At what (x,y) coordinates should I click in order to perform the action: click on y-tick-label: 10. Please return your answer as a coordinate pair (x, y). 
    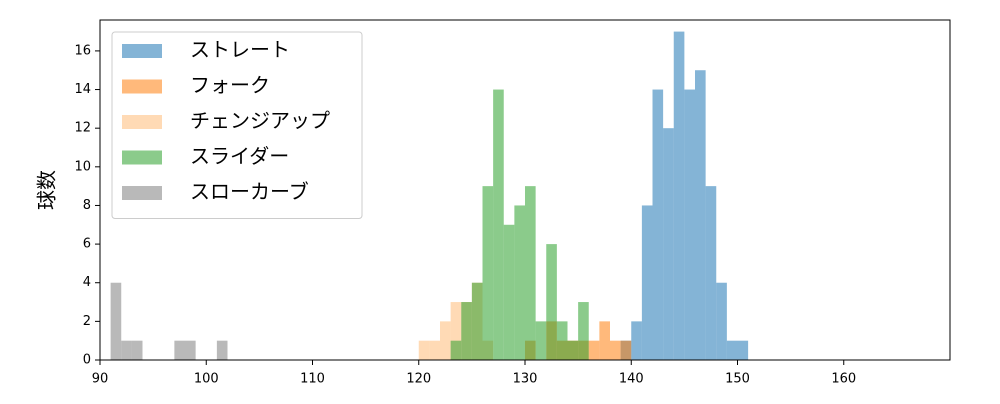
    Looking at the image, I should click on (82, 166).